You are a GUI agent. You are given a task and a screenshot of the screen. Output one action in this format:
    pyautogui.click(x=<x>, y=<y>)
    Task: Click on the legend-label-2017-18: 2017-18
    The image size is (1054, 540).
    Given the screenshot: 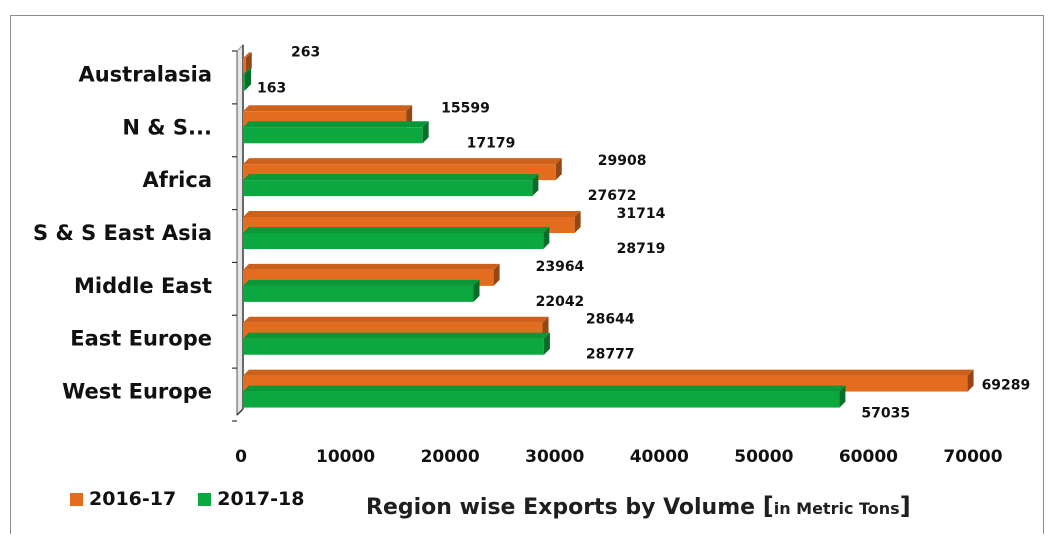 What is the action you would take?
    pyautogui.click(x=261, y=499)
    